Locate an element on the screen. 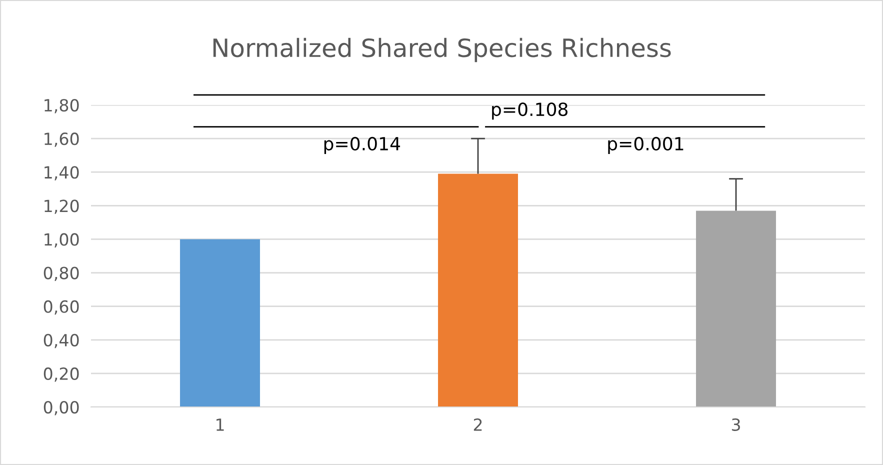 This screenshot has height=465, width=883. y-tick-label: 0,20 is located at coordinates (61, 374).